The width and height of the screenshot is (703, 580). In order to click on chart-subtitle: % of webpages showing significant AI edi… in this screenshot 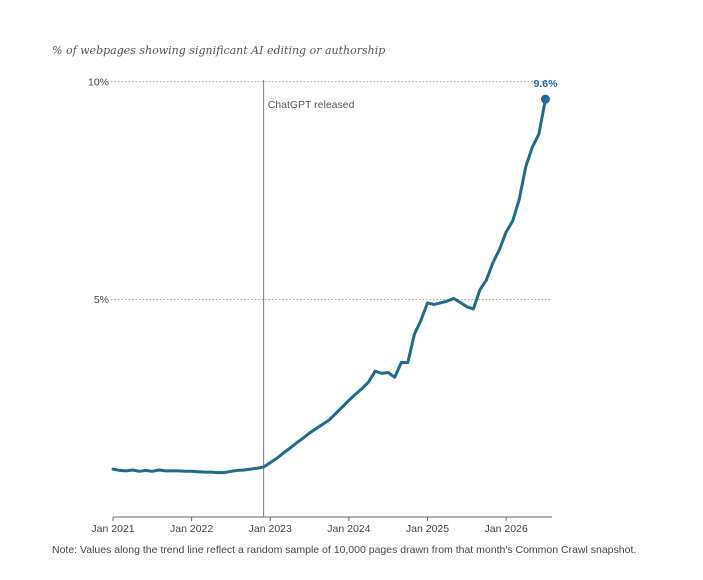, I will do `click(218, 50)`.